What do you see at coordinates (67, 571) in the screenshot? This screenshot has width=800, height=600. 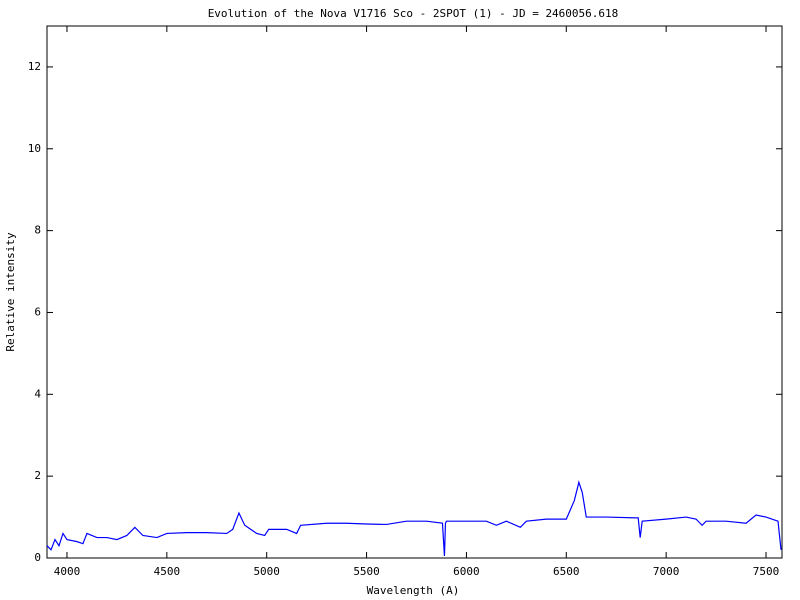 I see `x-tick-label: 4000` at bounding box center [67, 571].